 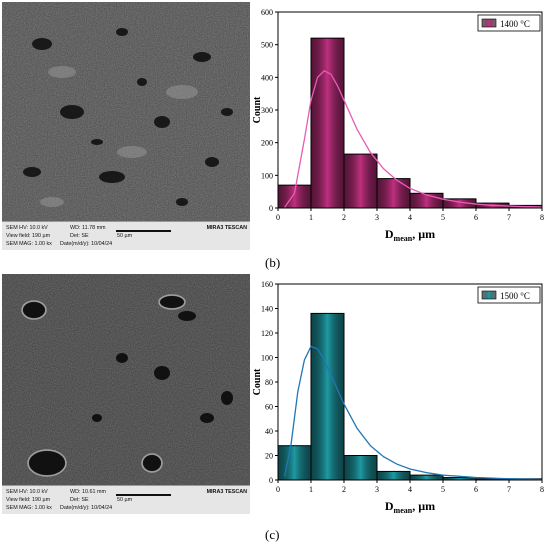 What do you see at coordinates (269, 431) in the screenshot?
I see `y-tick-label: 40` at bounding box center [269, 431].